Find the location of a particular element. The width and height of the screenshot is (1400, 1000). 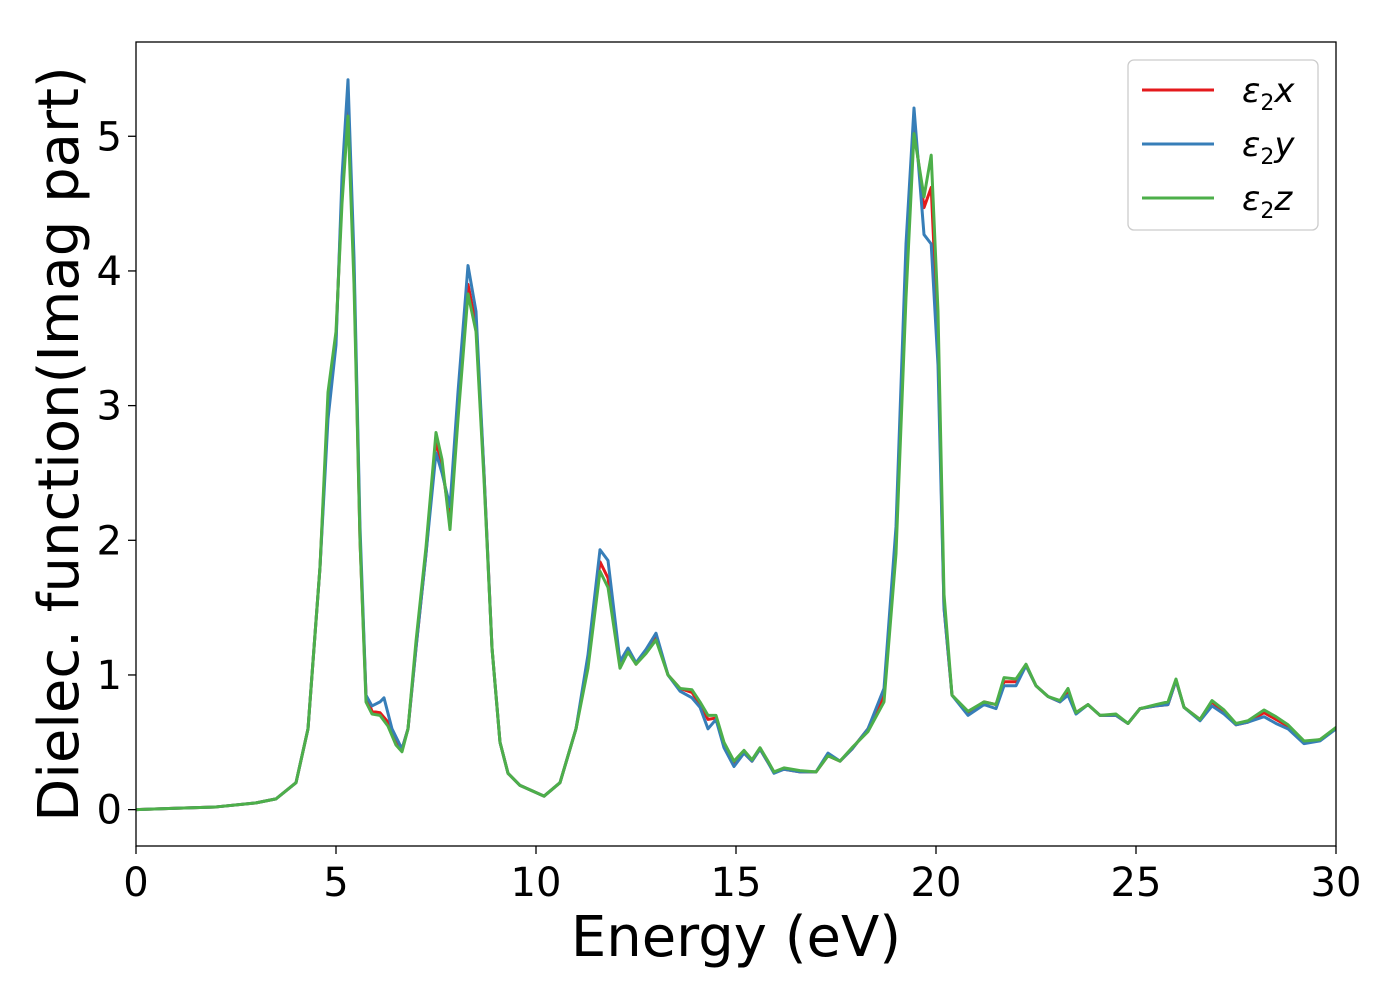

y-axis-title: Dielec. function(Imag part) is located at coordinates (59, 444).